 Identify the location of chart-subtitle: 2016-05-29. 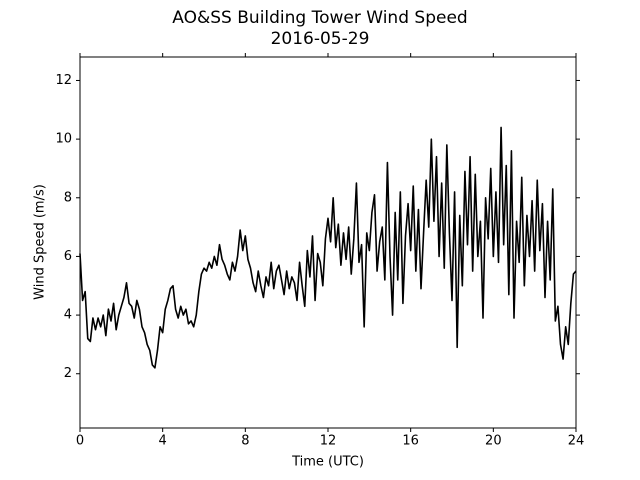
(320, 39).